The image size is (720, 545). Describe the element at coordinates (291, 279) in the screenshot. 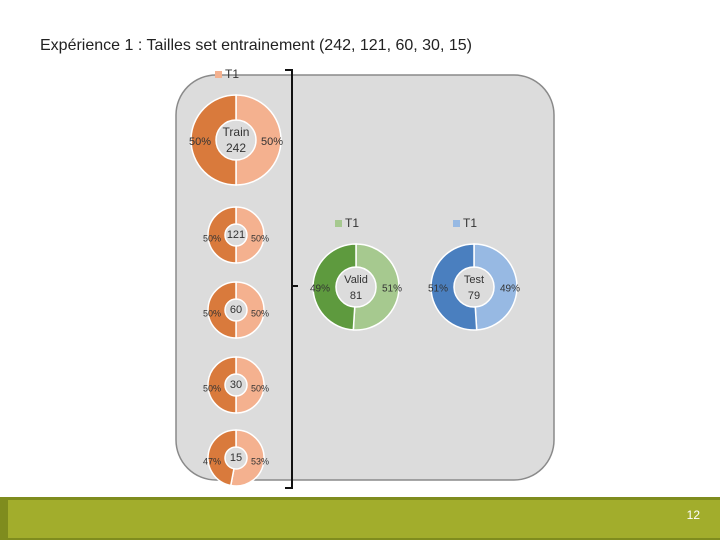

I see `bracket` at that location.